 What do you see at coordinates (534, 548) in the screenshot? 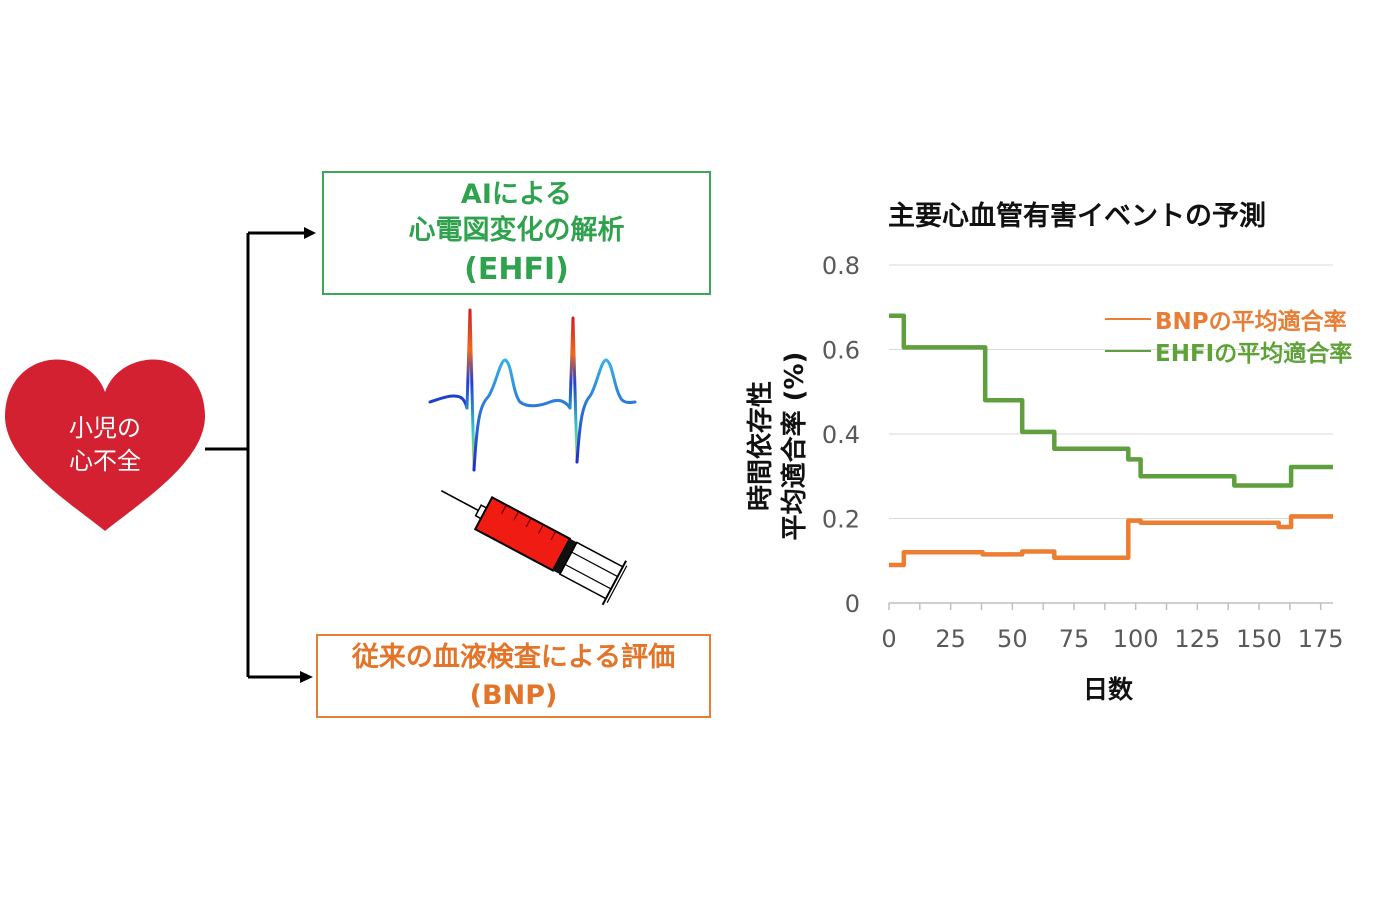
I see `syringe-icon` at bounding box center [534, 548].